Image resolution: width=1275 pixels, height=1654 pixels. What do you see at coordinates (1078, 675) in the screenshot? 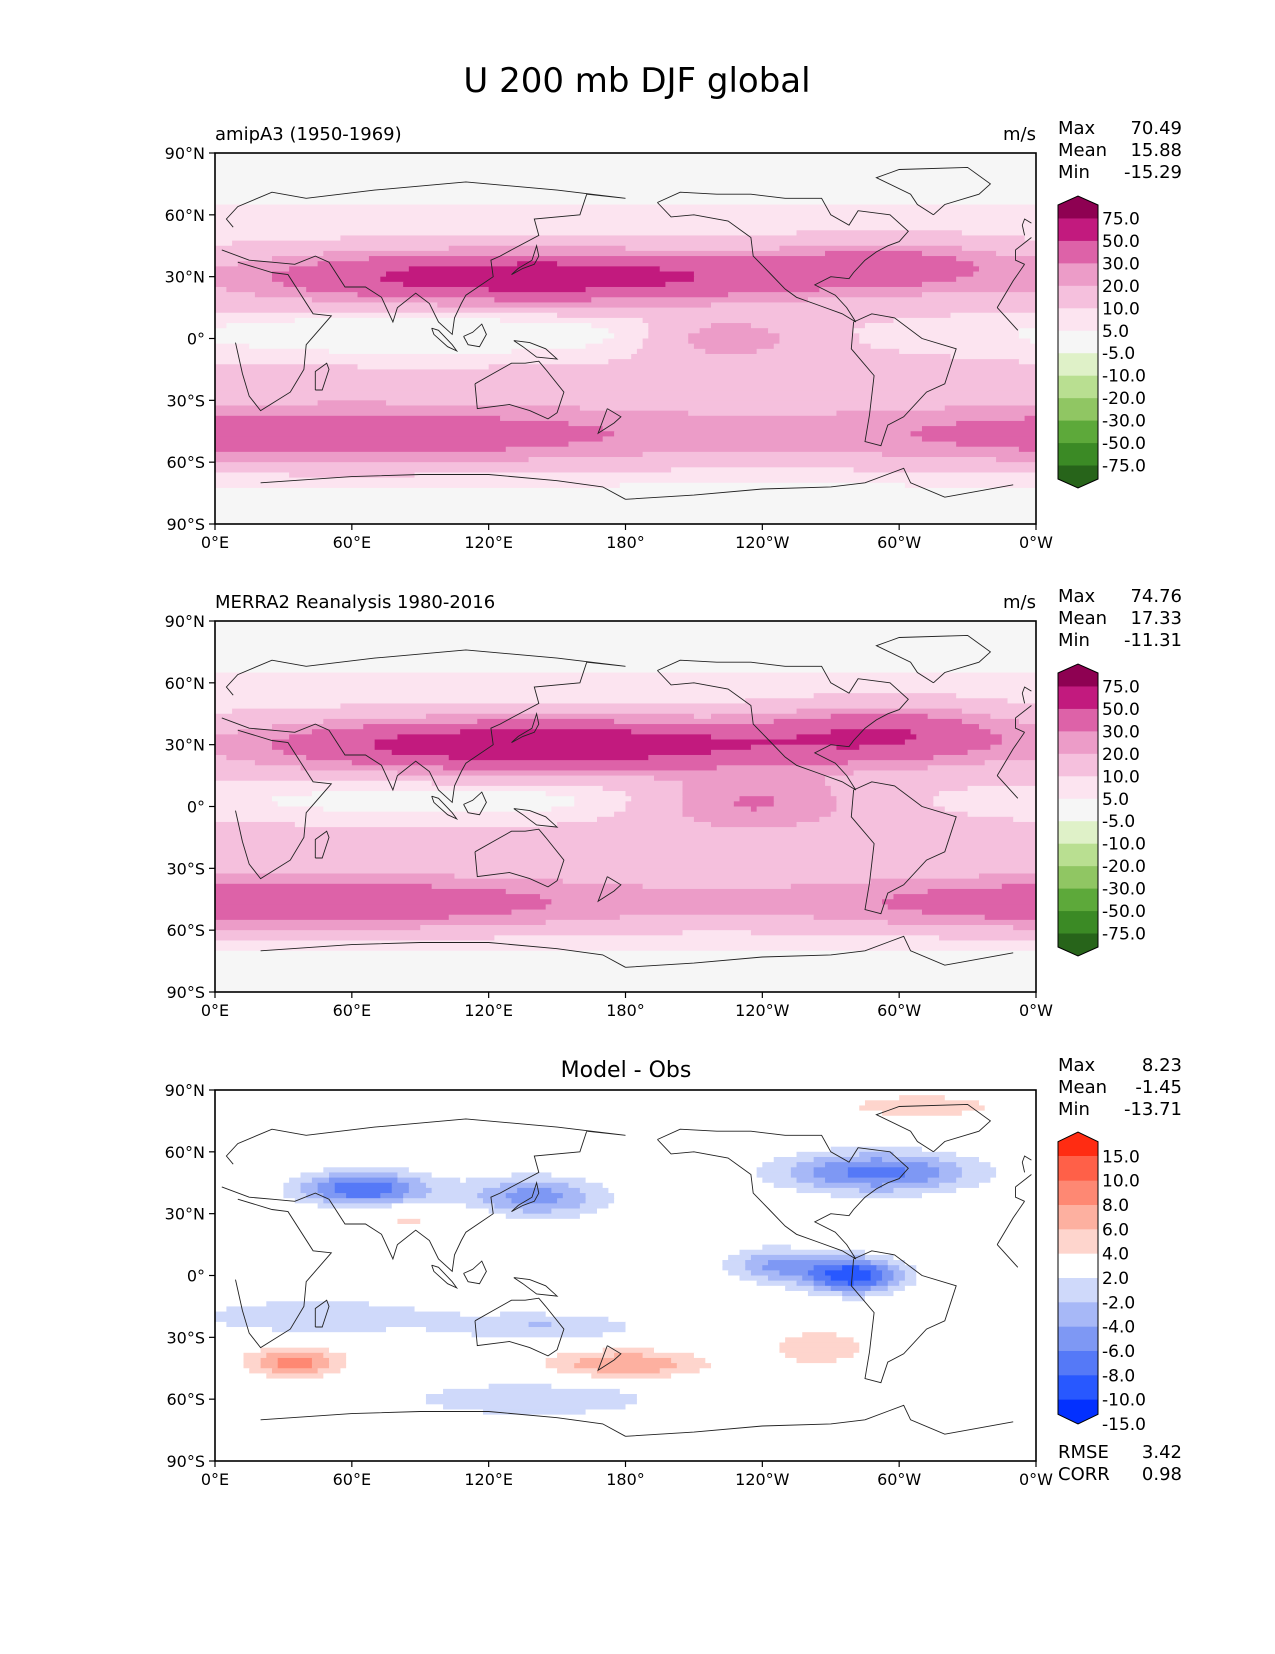
I see `colorbar-extend-top` at bounding box center [1078, 675].